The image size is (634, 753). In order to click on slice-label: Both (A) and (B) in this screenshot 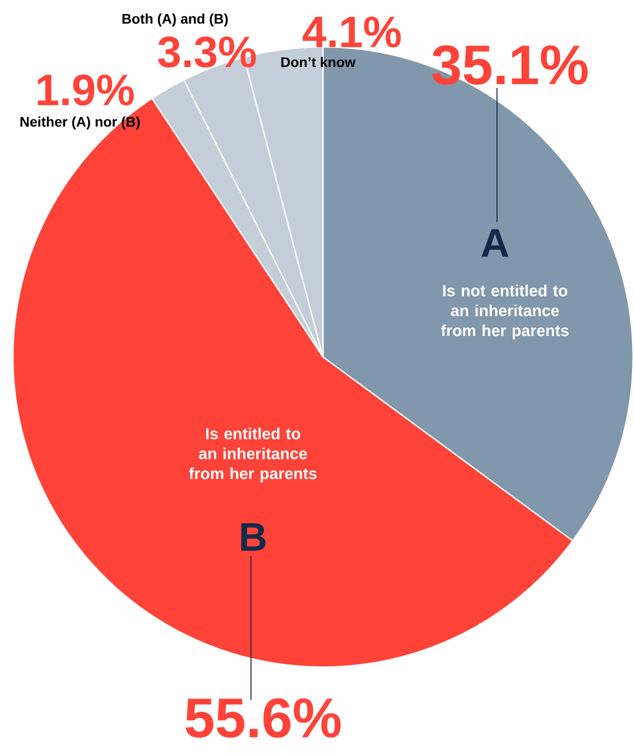, I will do `click(175, 19)`.